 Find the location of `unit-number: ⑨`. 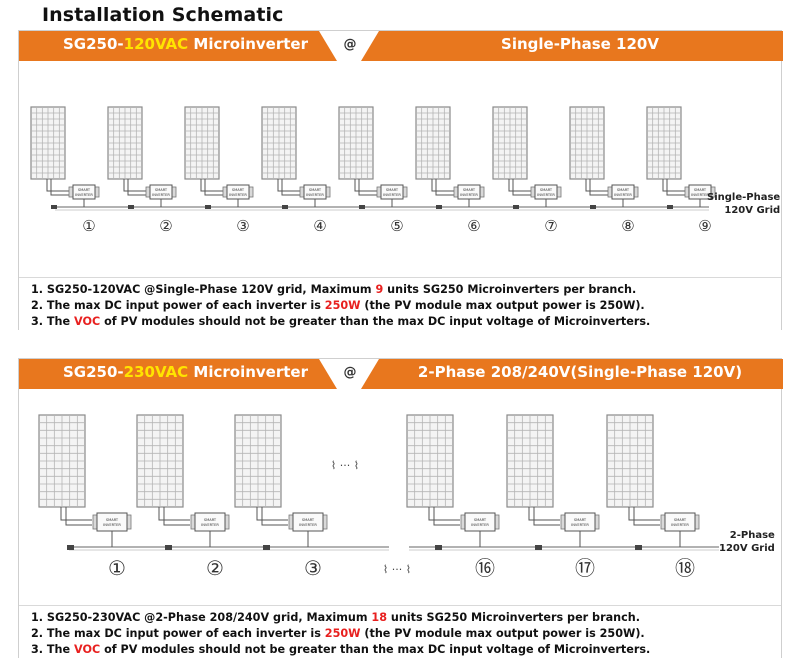

unit-number: ⑨ is located at coordinates (704, 226).